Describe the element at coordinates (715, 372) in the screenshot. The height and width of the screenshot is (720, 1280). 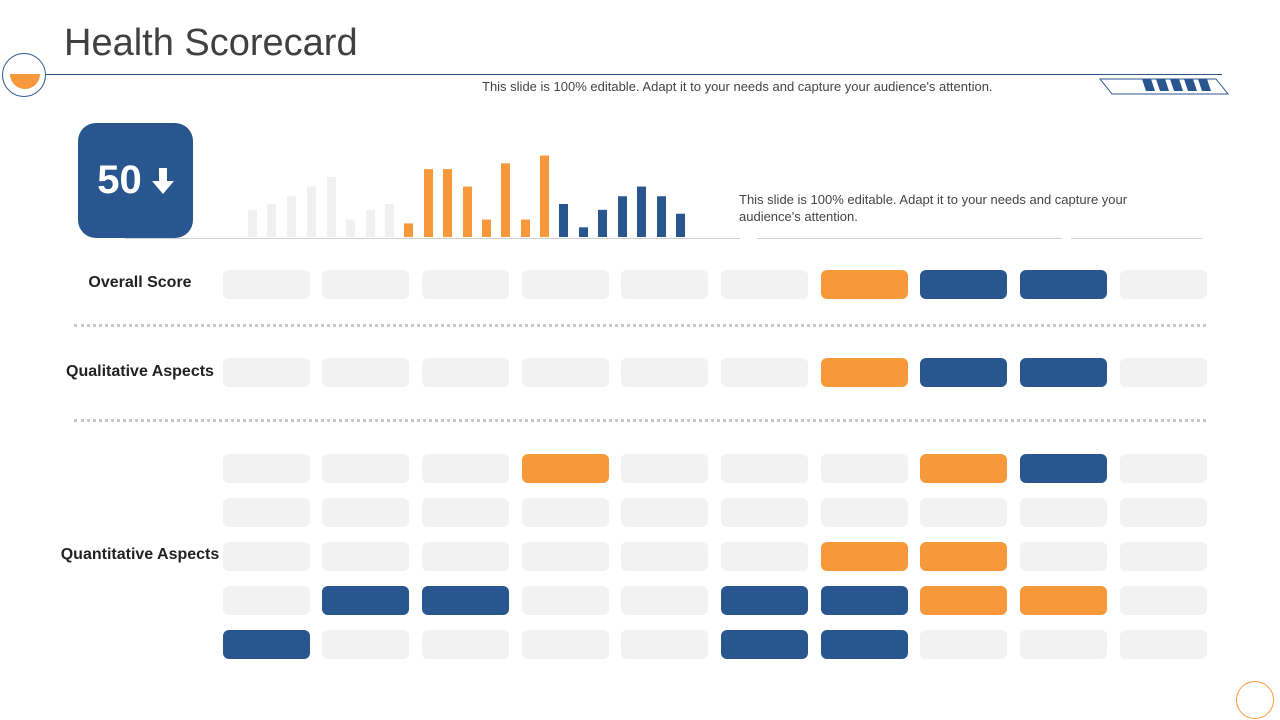
I see `qualitative-aspects-row` at that location.